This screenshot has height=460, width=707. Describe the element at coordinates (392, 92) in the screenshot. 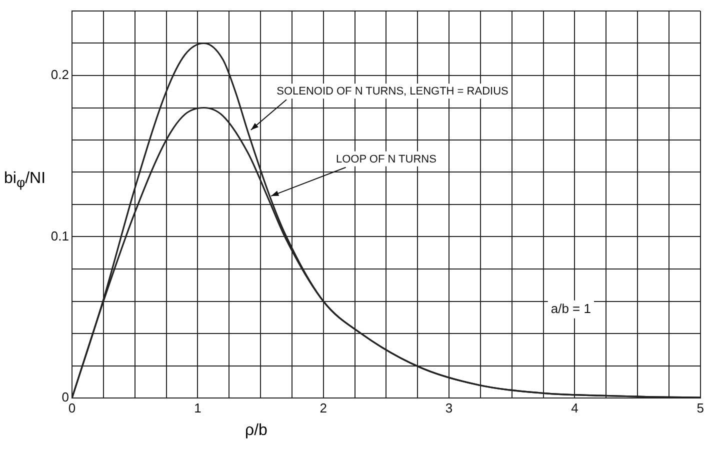

I see `annotation: SOLENOID OF N TURNS, LENGTH = RADIUS` at that location.